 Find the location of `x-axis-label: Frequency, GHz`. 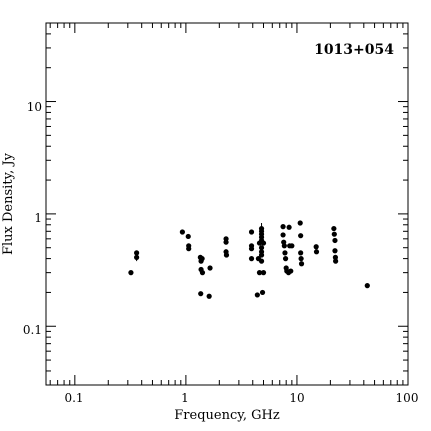

x-axis-label: Frequency, GHz is located at coordinates (227, 415).